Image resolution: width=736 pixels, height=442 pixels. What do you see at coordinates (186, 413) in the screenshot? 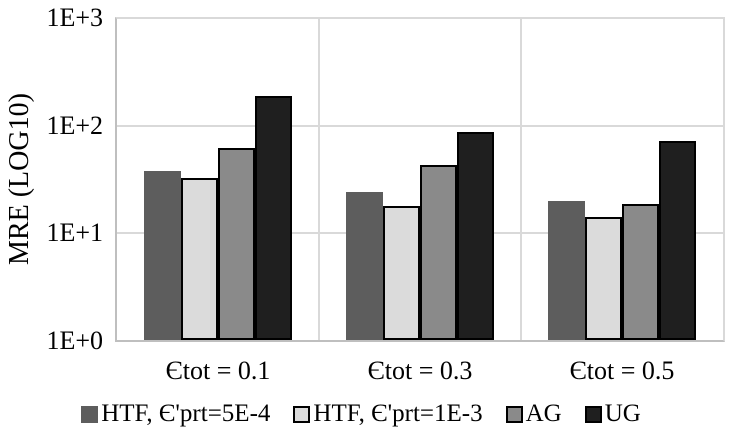
I see `legend-label: HTF, Є'prt=5E-4` at bounding box center [186, 413].